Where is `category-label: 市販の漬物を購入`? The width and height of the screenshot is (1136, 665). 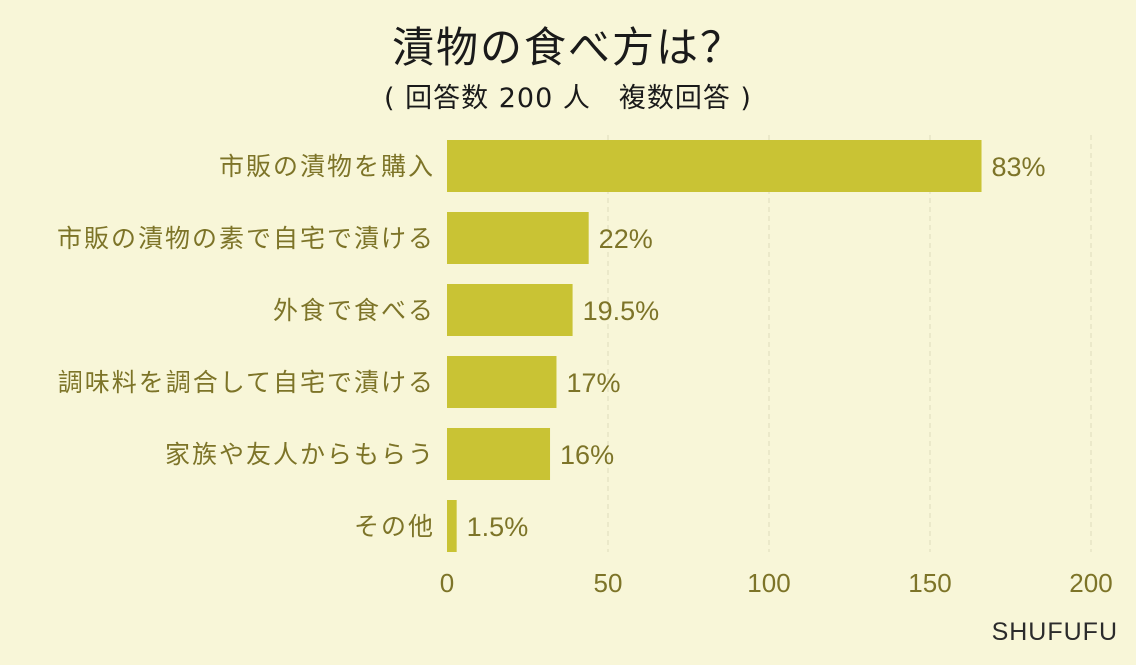 category-label: 市販の漬物を購入 is located at coordinates (327, 166).